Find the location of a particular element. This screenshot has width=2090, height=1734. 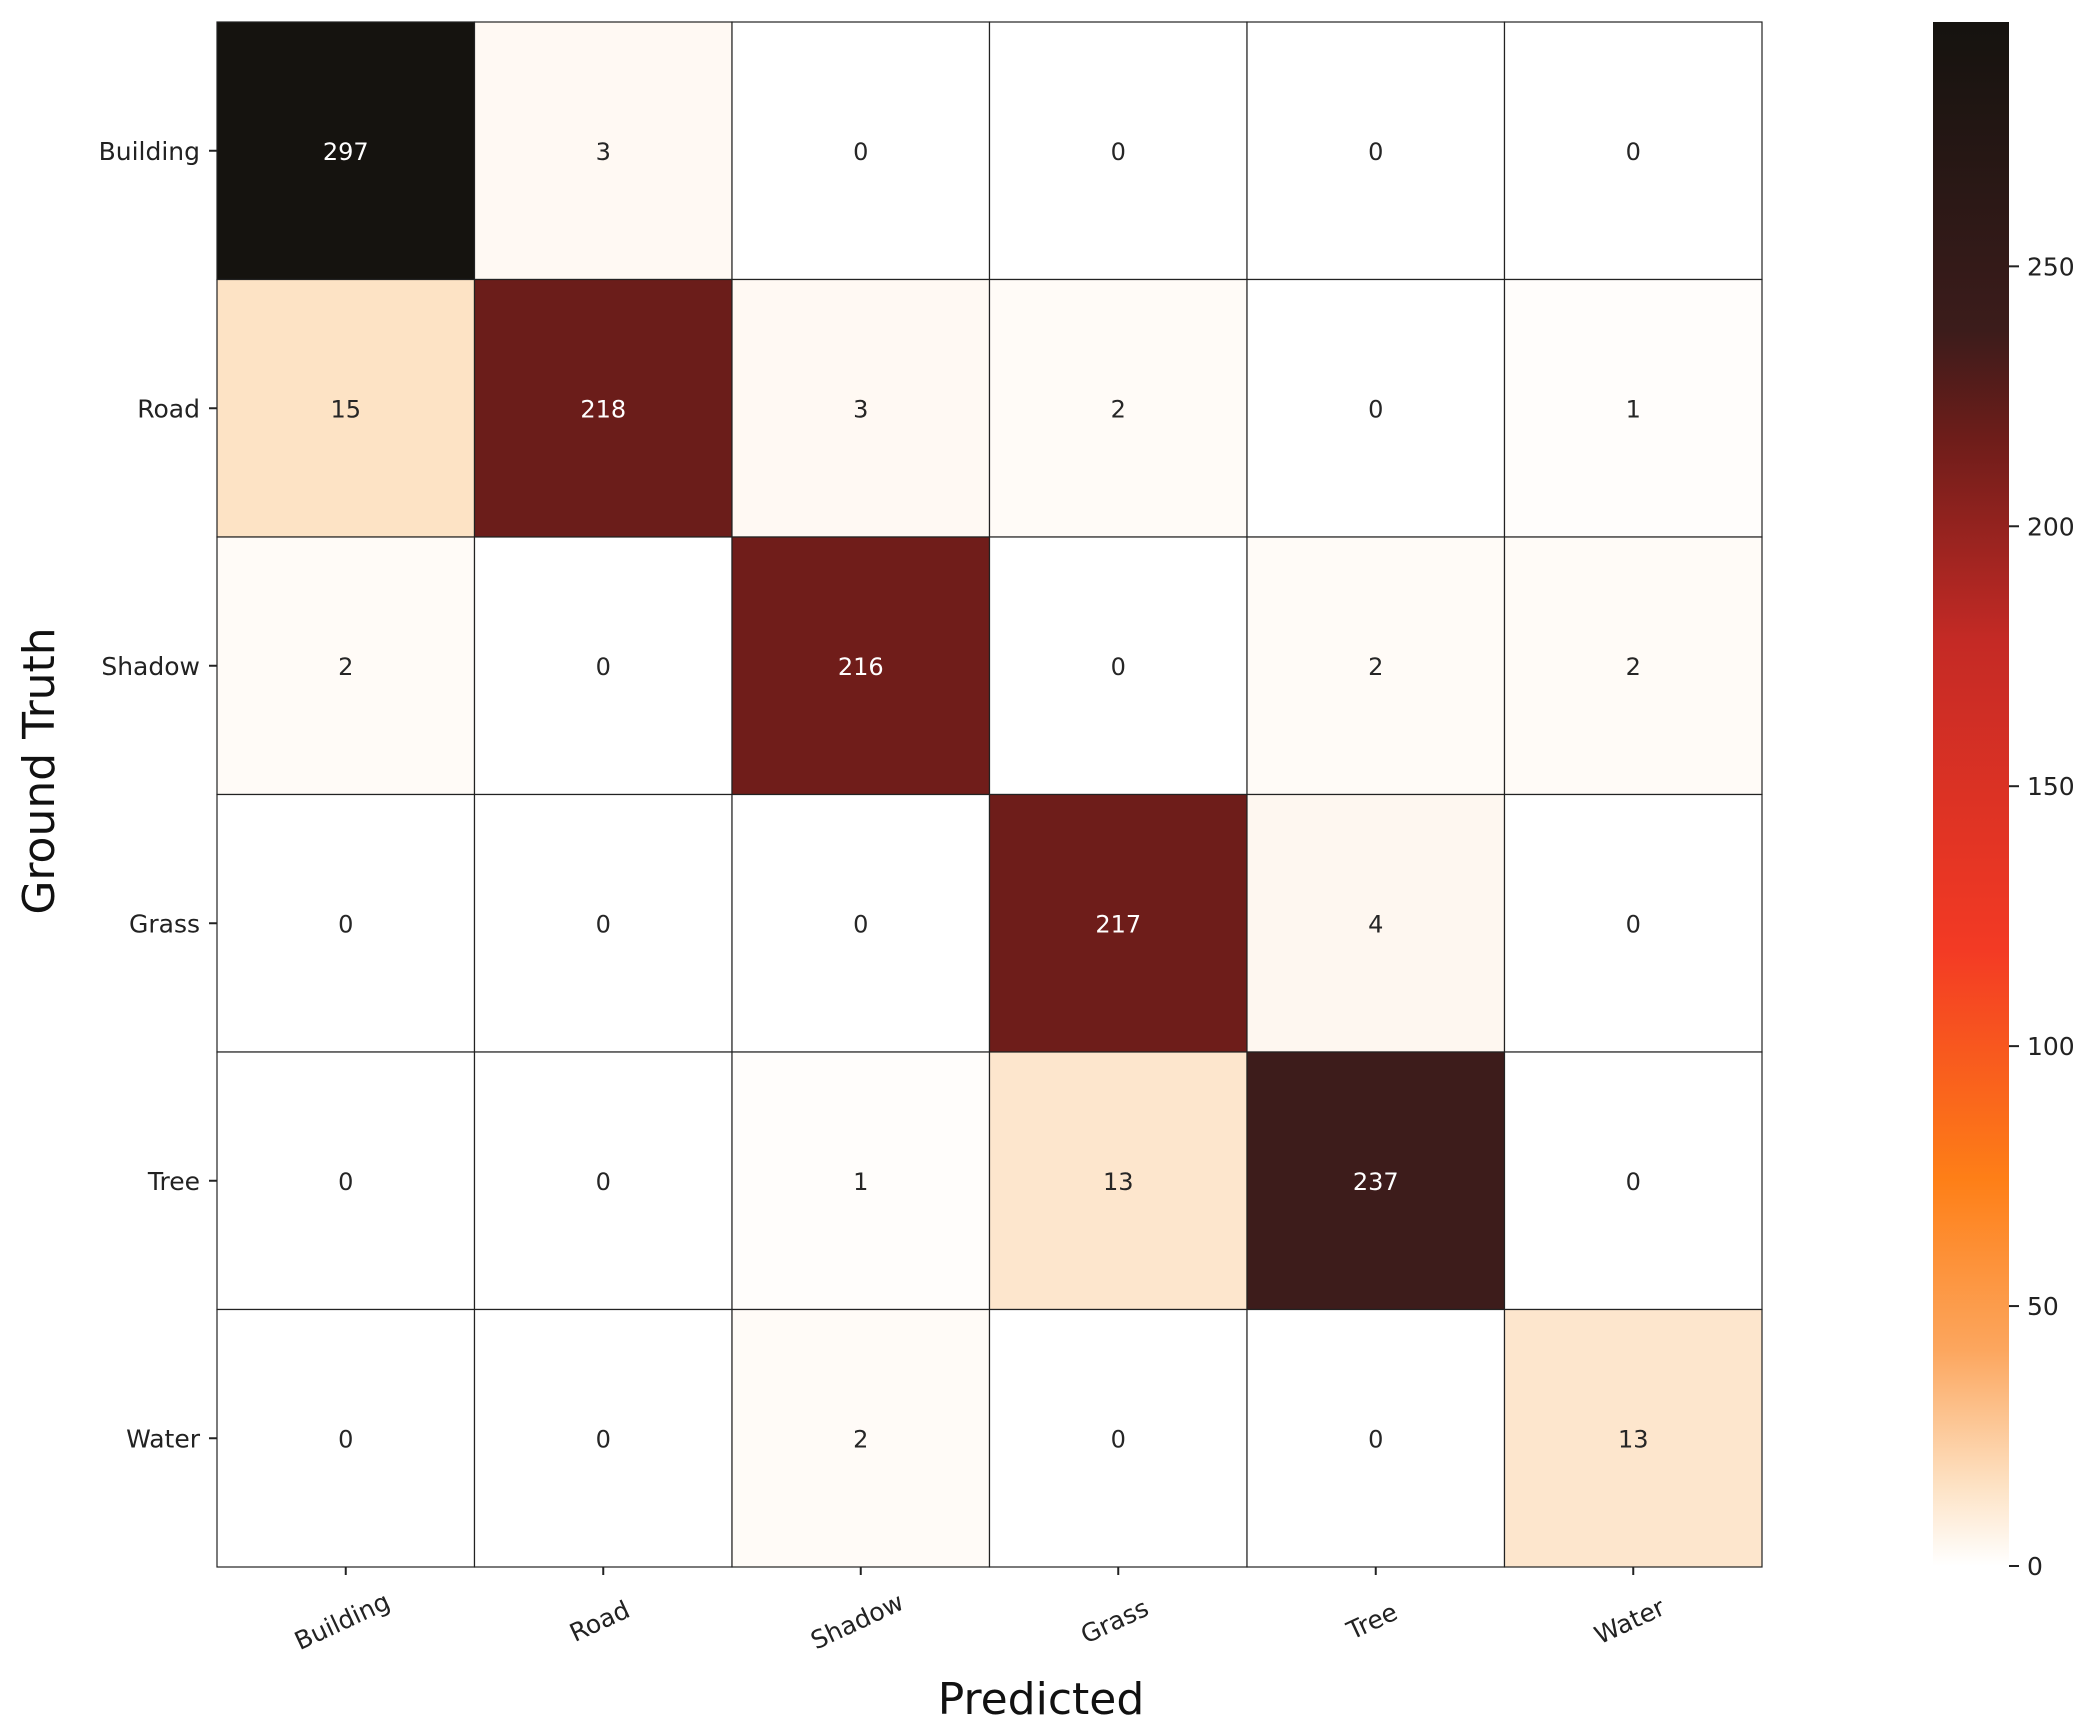

y-tick-label: Shadow is located at coordinates (150, 666).